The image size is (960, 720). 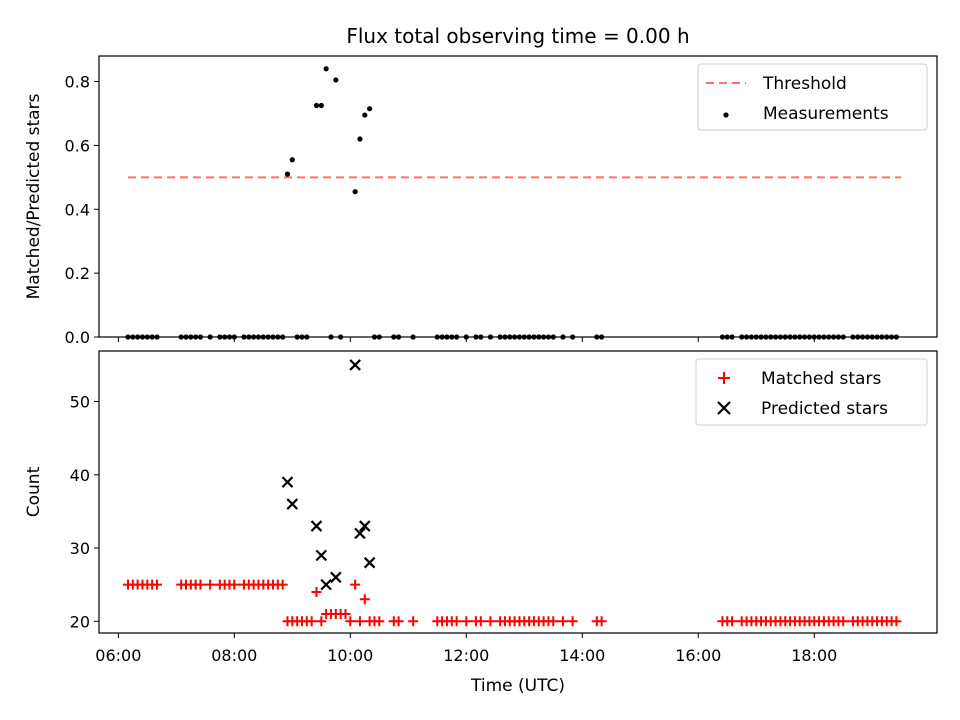 What do you see at coordinates (328, 475) in the screenshot?
I see `series-cross` at bounding box center [328, 475].